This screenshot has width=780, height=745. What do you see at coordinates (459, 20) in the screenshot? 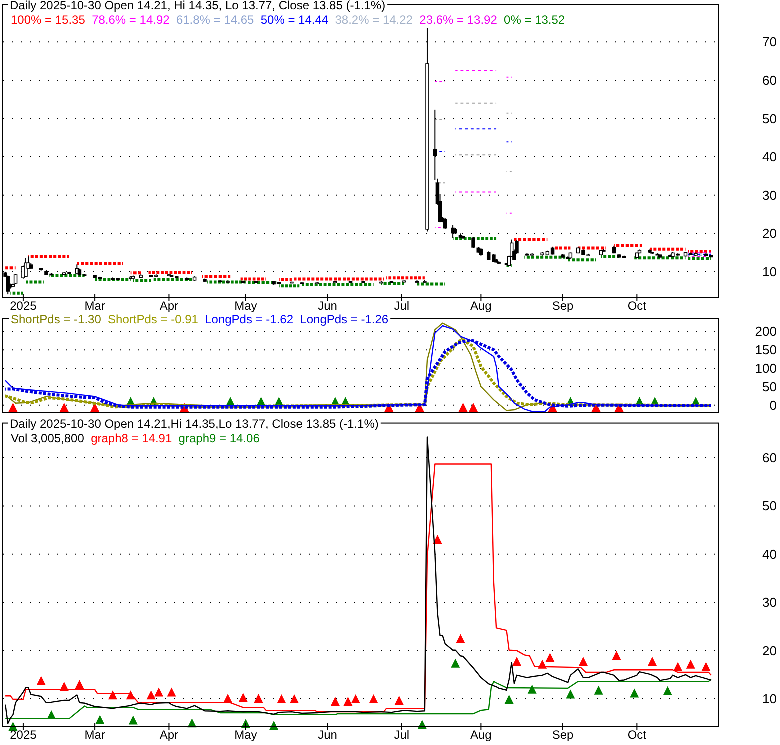
I see `text: 23.6% = 13.92` at bounding box center [459, 20].